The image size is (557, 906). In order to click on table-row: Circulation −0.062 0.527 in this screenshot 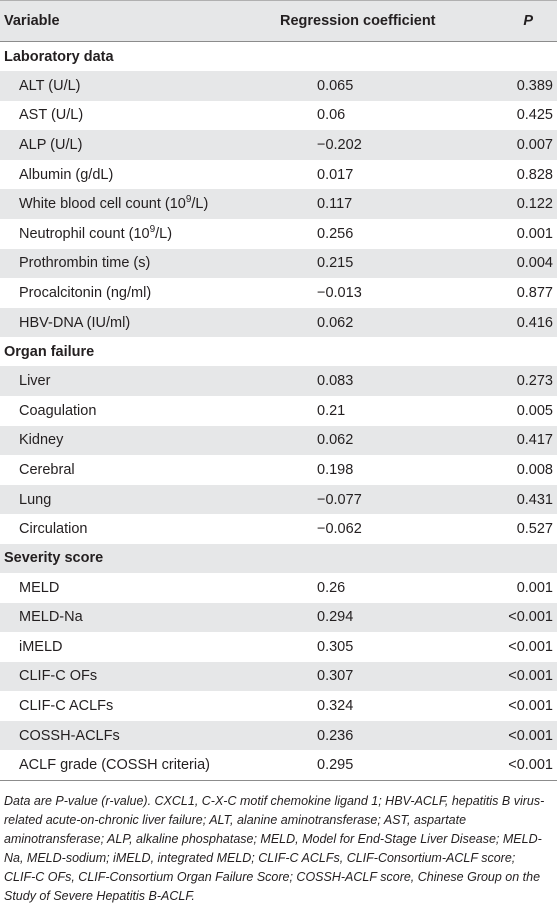, I will do `click(278, 529)`.